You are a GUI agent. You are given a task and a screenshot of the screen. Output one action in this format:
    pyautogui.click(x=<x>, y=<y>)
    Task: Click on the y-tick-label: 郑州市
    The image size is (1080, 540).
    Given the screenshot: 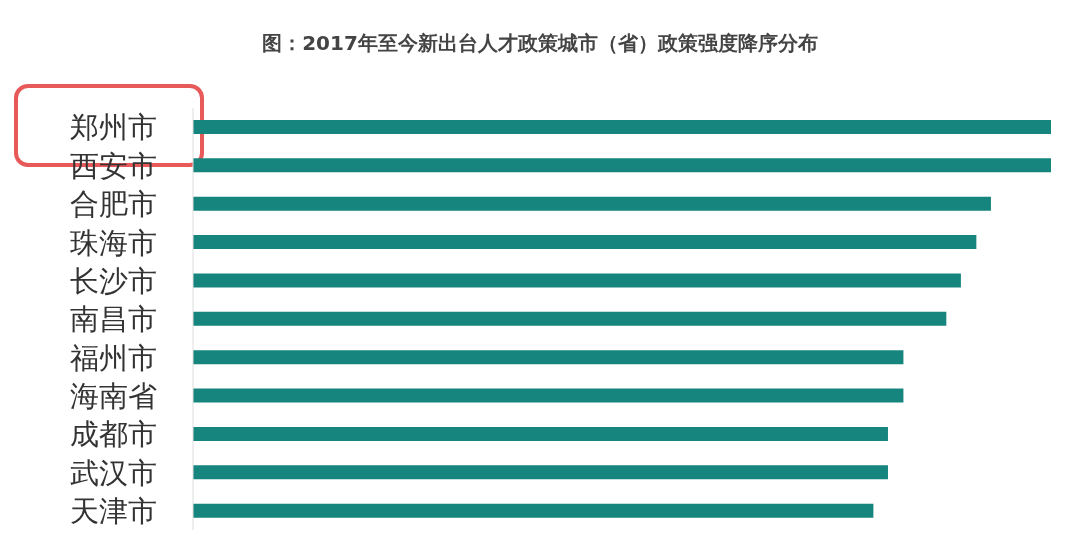 What is the action you would take?
    pyautogui.click(x=113, y=127)
    